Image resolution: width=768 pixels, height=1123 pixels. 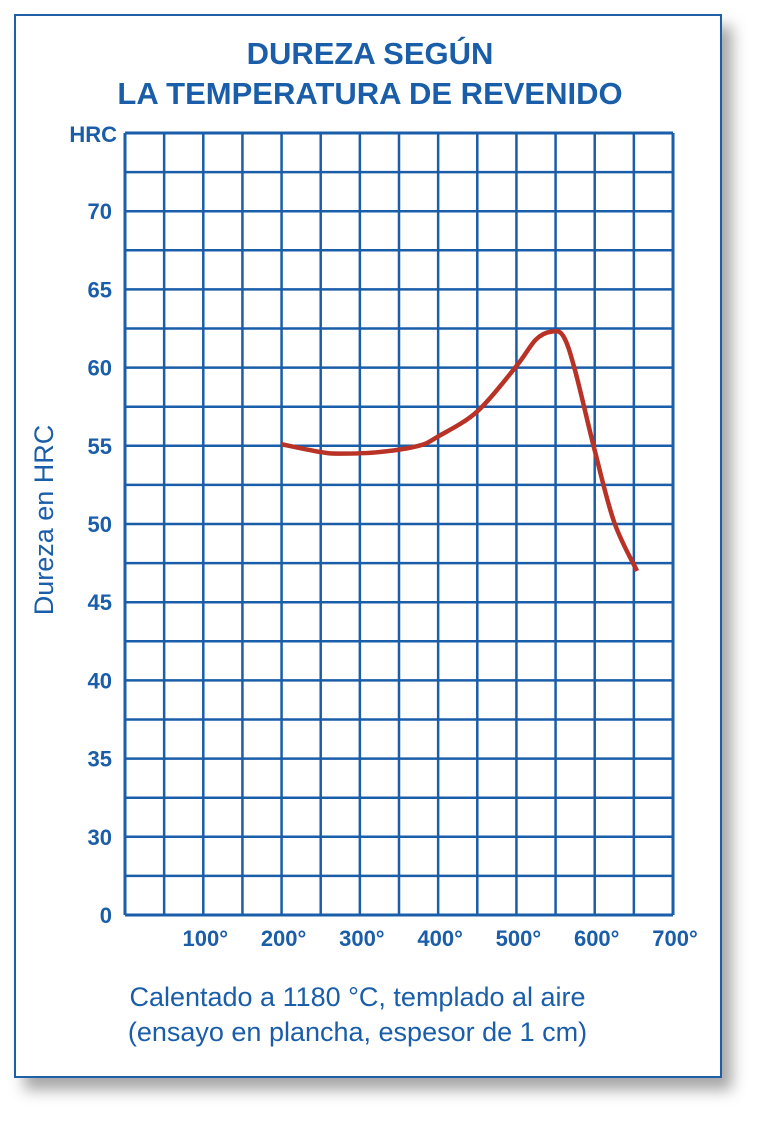 I want to click on y-tick-label: 0, so click(x=106, y=915).